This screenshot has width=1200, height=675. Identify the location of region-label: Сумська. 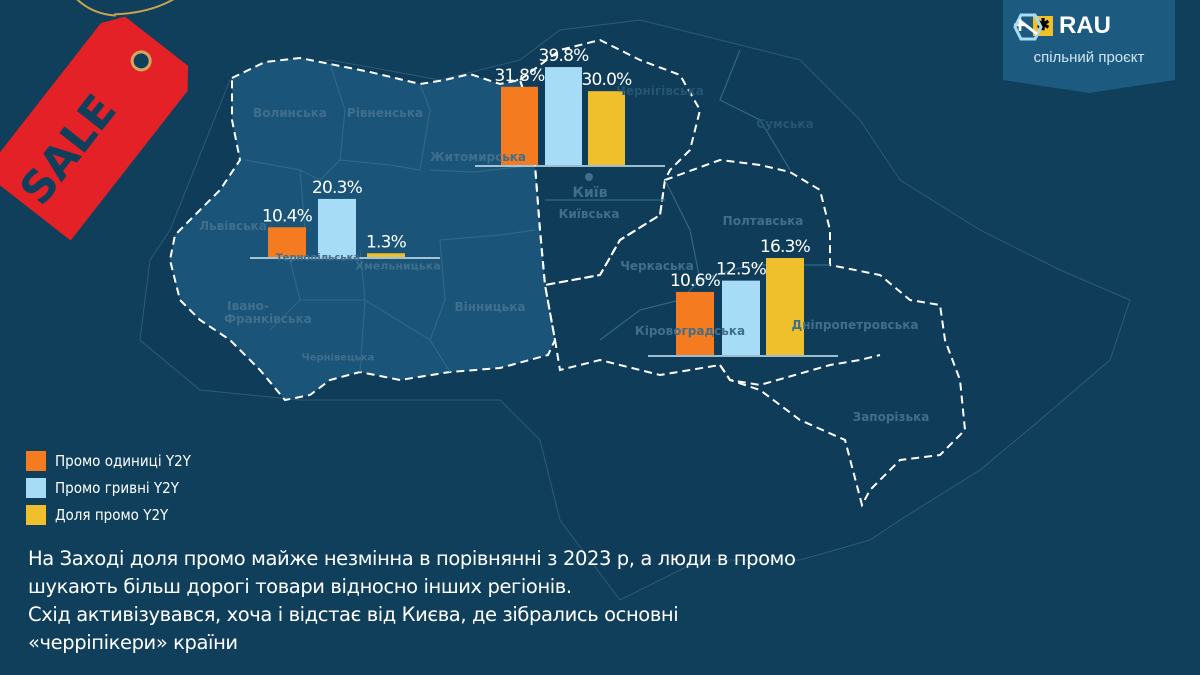
(785, 124).